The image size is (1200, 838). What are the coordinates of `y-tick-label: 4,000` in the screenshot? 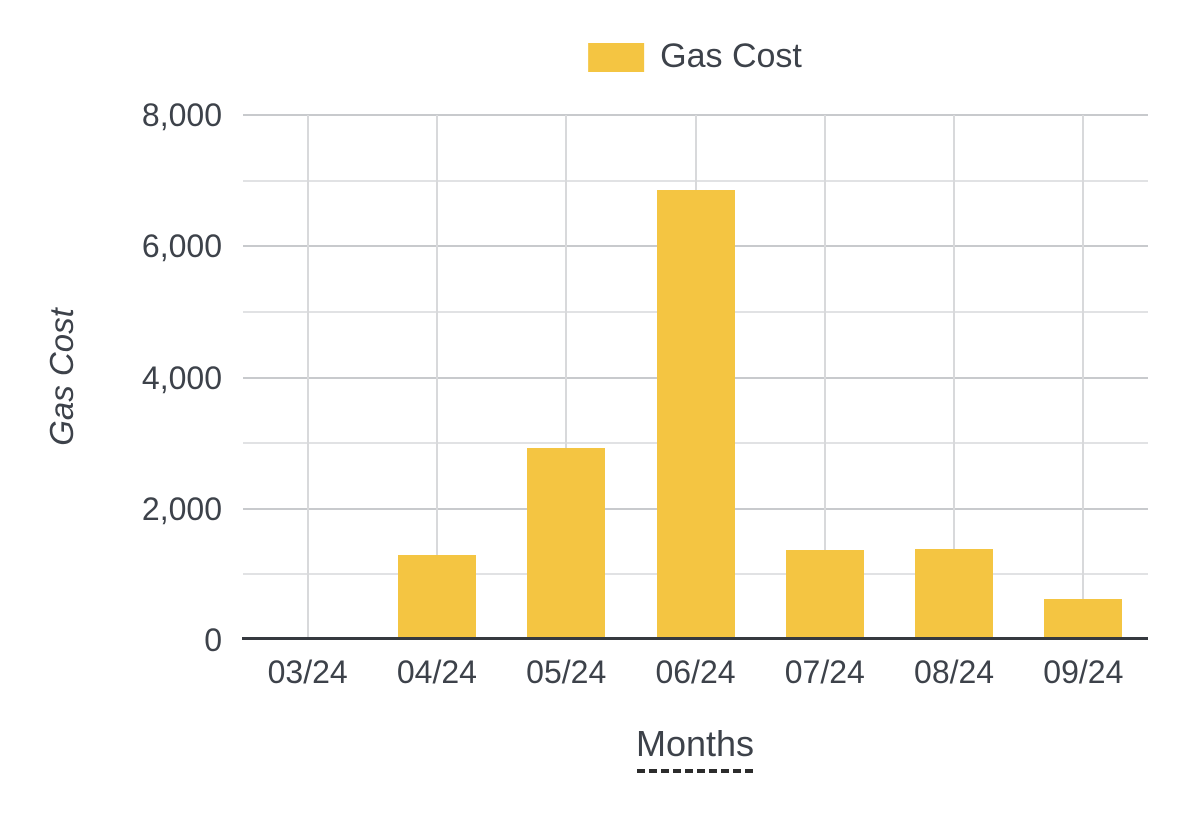 It's located at (181, 377).